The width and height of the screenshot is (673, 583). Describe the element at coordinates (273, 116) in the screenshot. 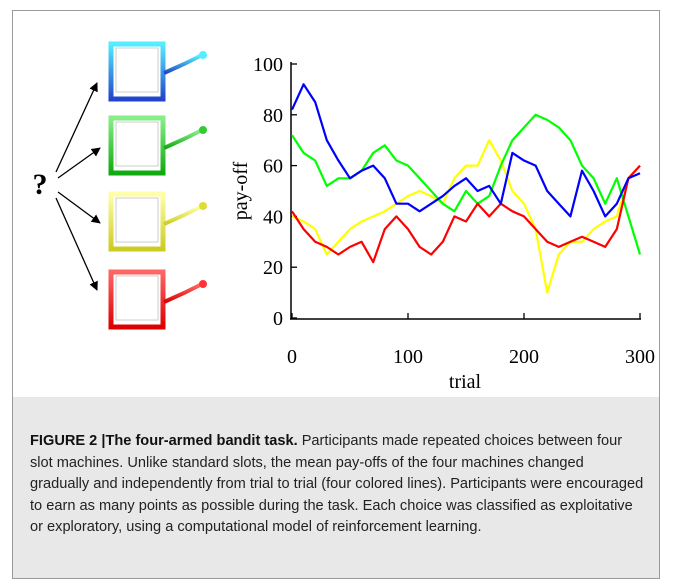

I see `y-tick-label: 80` at that location.